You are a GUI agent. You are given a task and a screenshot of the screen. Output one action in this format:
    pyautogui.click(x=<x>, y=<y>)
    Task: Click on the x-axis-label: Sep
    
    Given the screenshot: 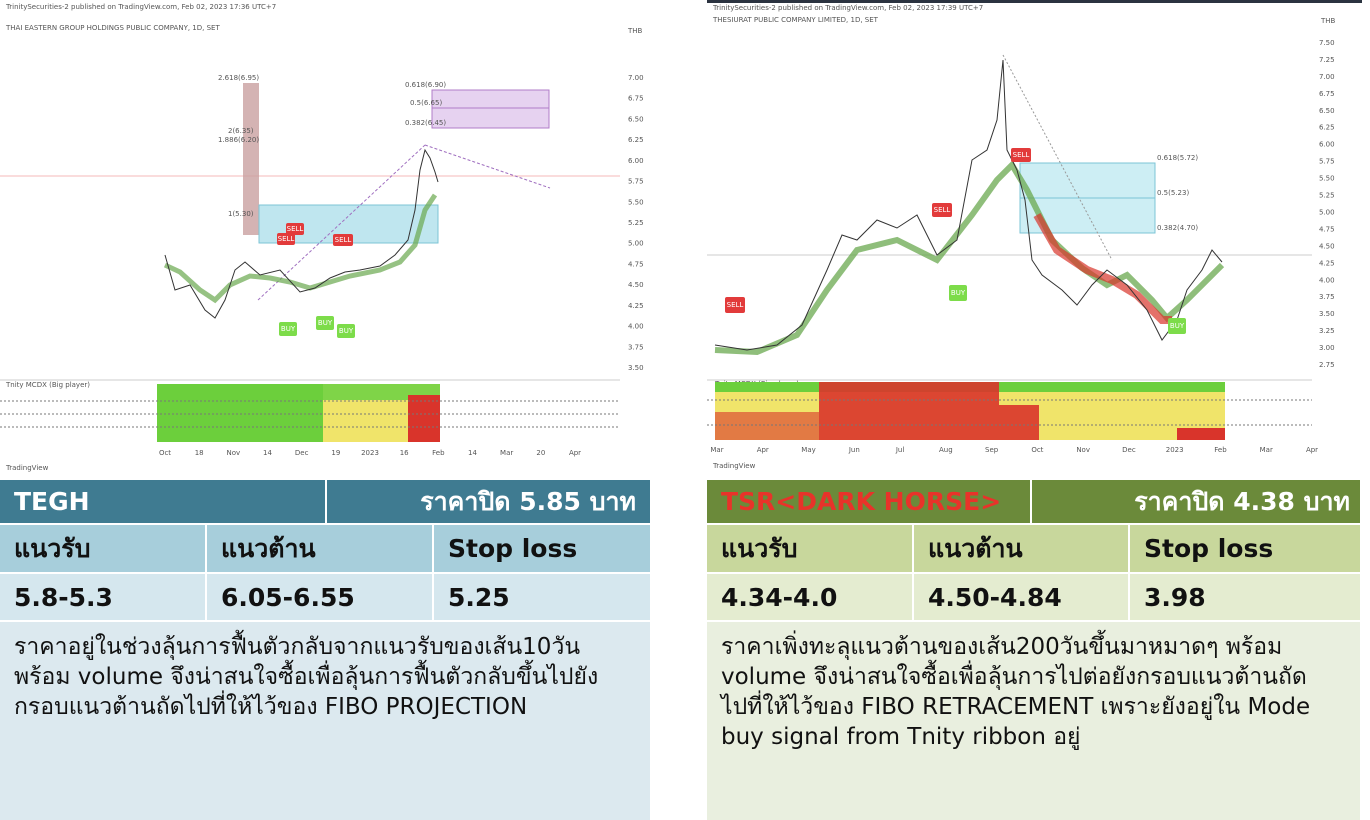 What is the action you would take?
    pyautogui.click(x=992, y=450)
    